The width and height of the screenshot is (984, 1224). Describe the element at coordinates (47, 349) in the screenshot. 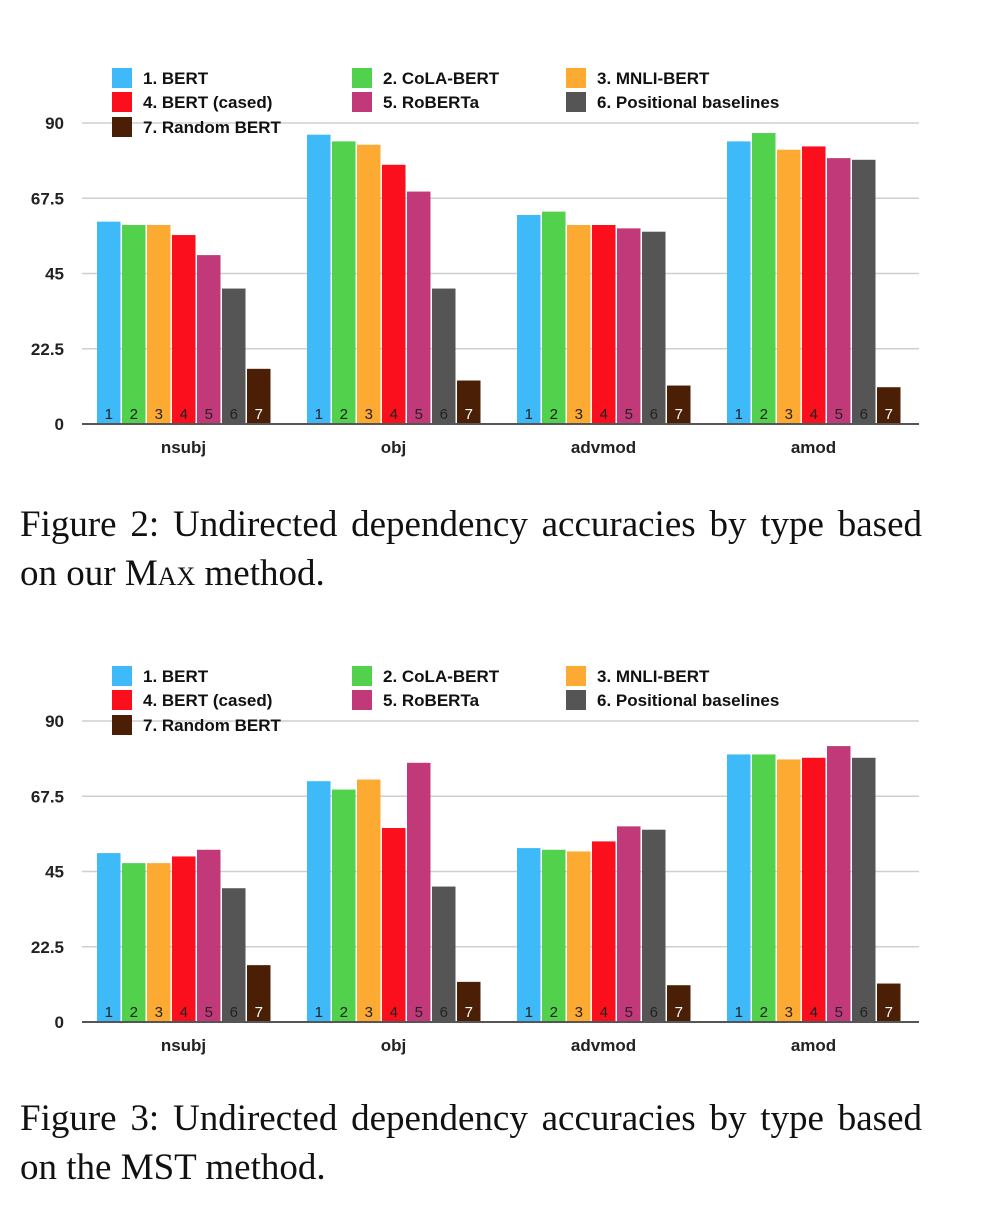

I see `y-tick-label: 22.5` at that location.